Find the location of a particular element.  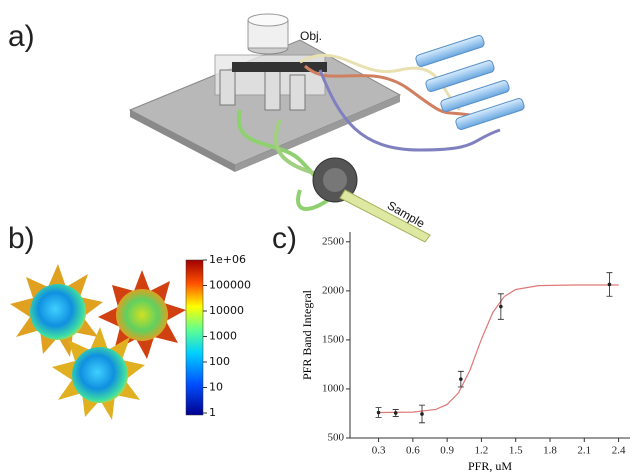

colorbar-tick-label: 1e+06 is located at coordinates (227, 259).